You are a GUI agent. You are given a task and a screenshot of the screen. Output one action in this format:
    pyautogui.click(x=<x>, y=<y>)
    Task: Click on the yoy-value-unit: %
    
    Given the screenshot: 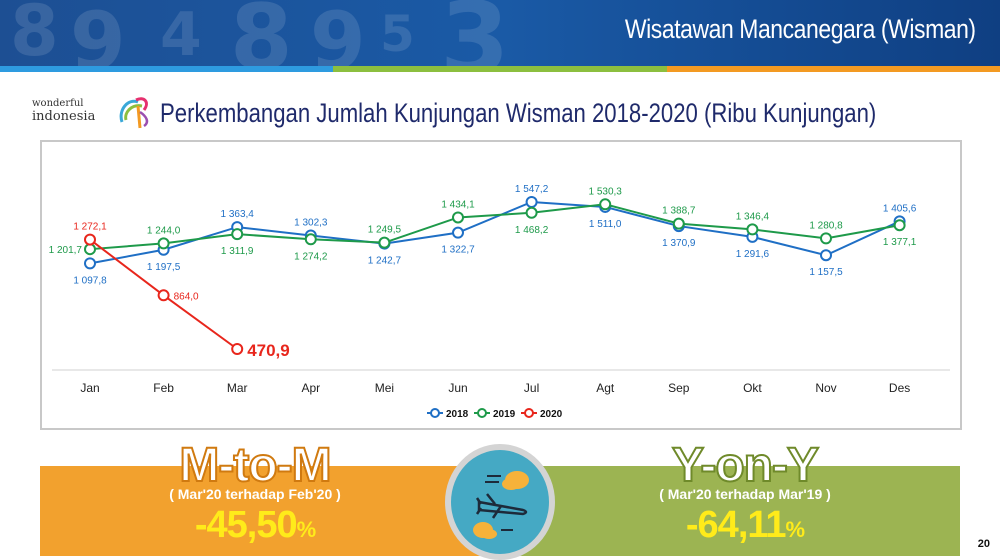 What is the action you would take?
    pyautogui.click(x=795, y=529)
    